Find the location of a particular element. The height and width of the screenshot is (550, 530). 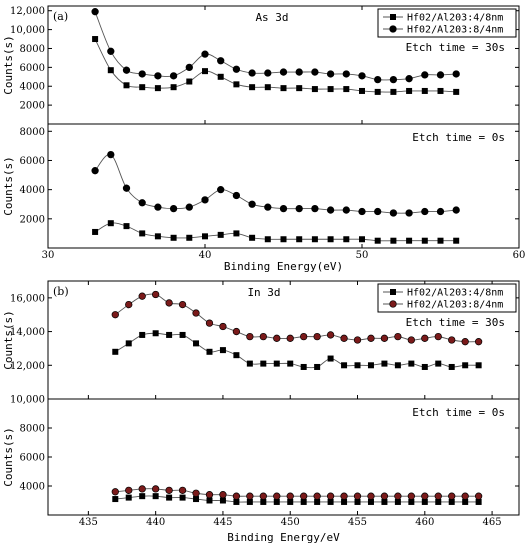

legend-marker-circle is located at coordinates (393, 304).